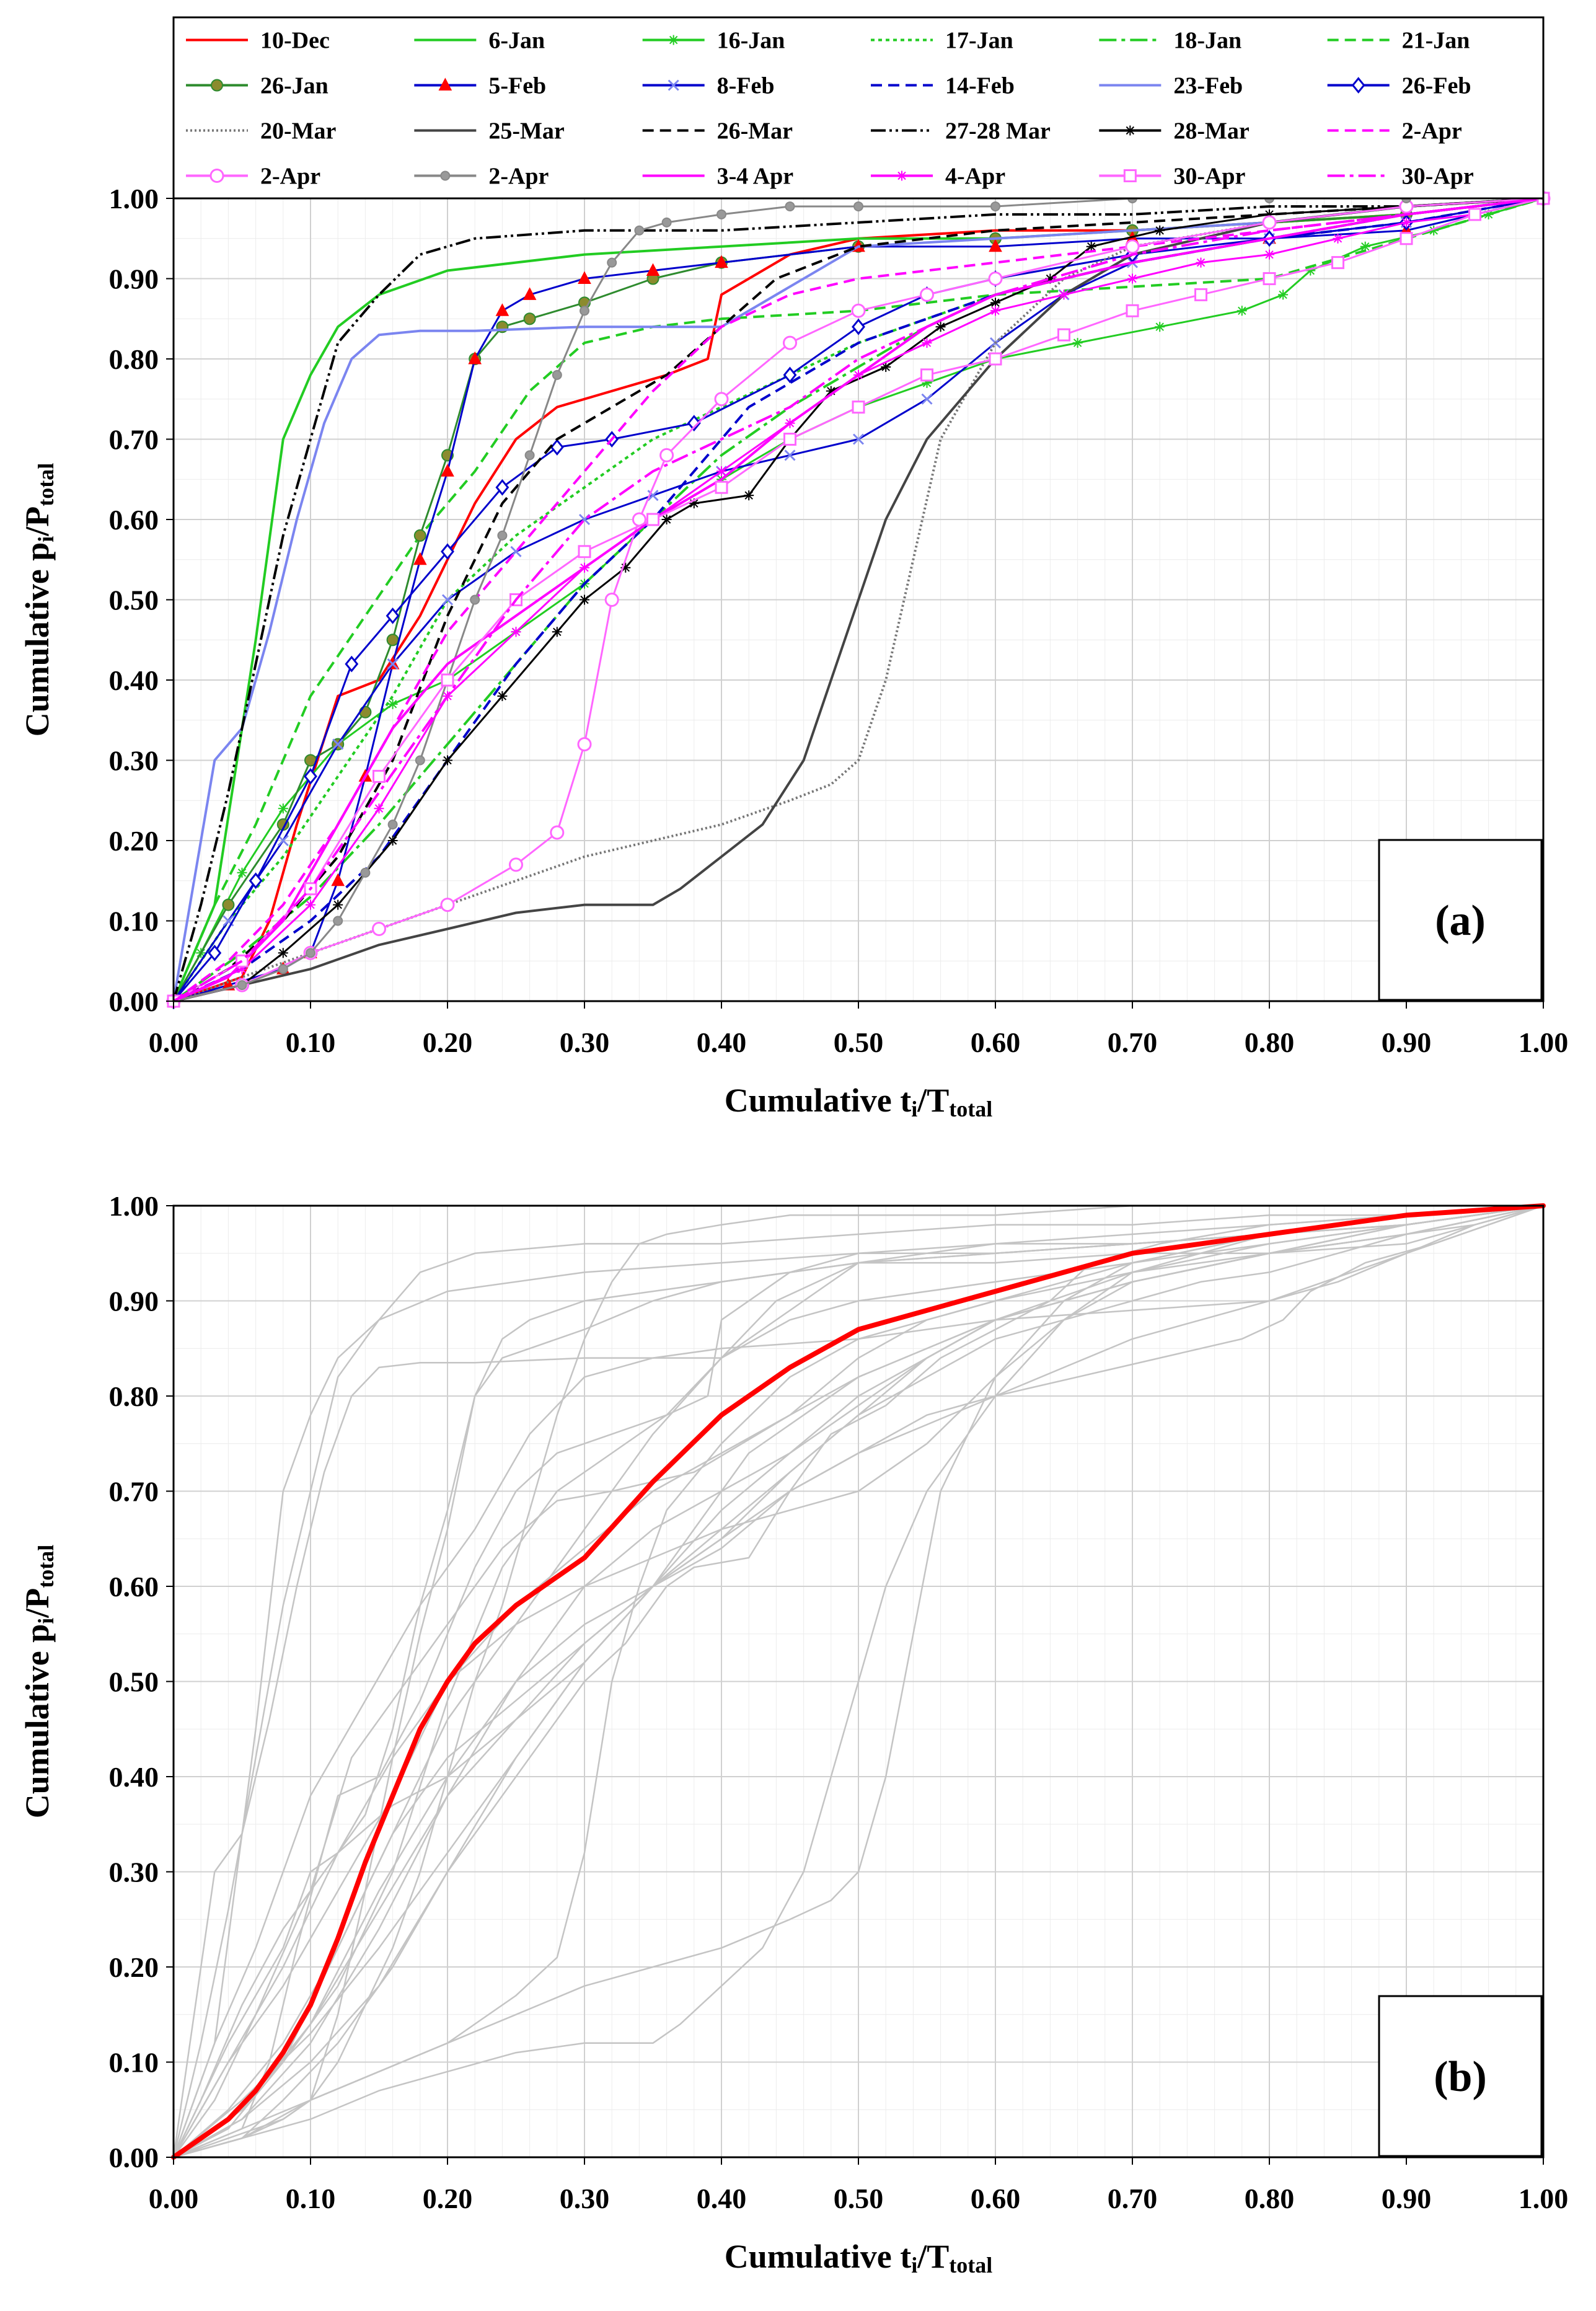  What do you see at coordinates (755, 131) in the screenshot?
I see `legend-label: 26-Mar` at bounding box center [755, 131].